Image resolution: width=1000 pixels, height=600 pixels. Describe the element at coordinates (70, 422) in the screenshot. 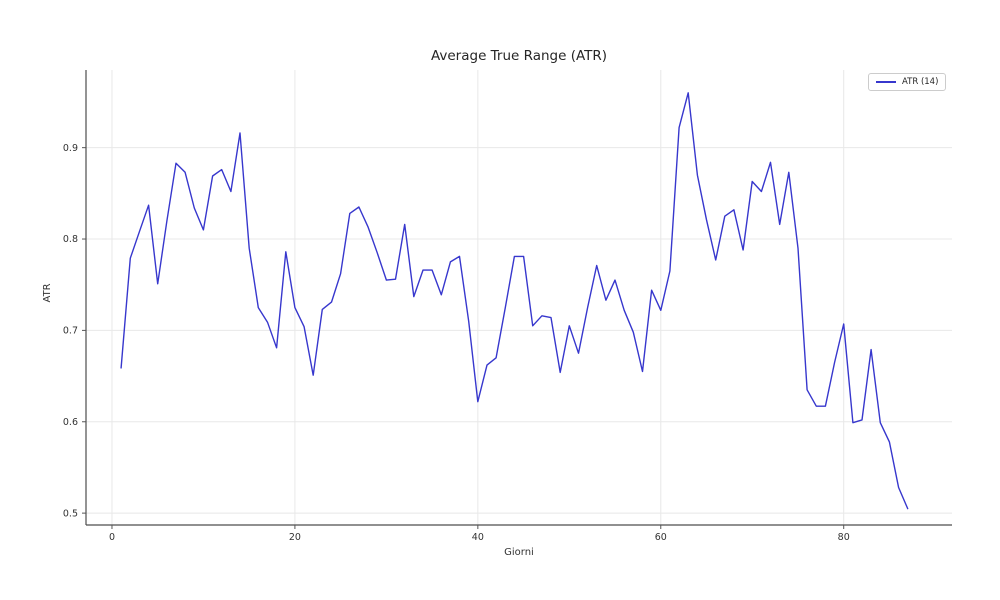

I see `y-tick-label: 0.6` at that location.